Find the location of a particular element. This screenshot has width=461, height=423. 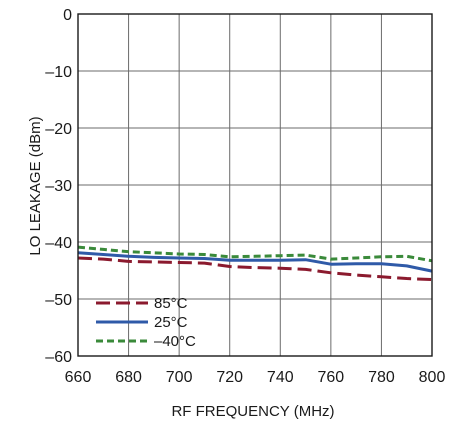

x-tick-label: 760 is located at coordinates (331, 377).